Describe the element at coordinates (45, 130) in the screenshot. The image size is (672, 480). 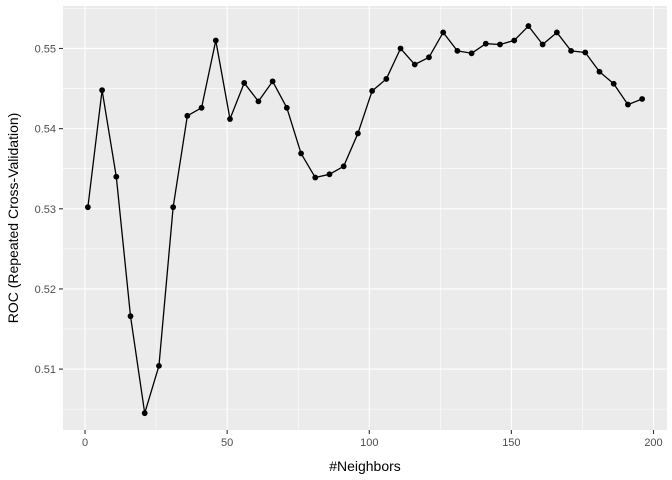
I see `y-tick-label: 0.54` at that location.